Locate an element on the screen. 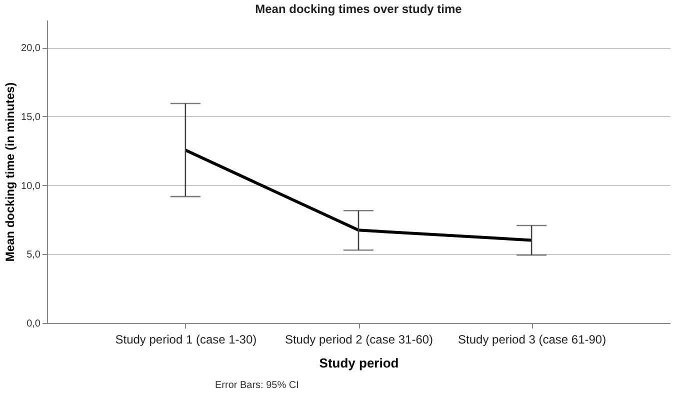  x-axis-title: Study period is located at coordinates (359, 363).